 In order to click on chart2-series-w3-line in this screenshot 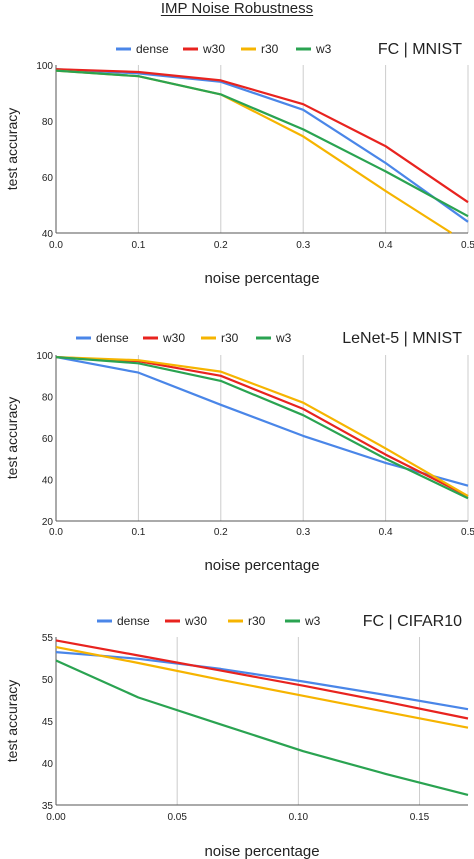, I will do `click(262, 428)`.